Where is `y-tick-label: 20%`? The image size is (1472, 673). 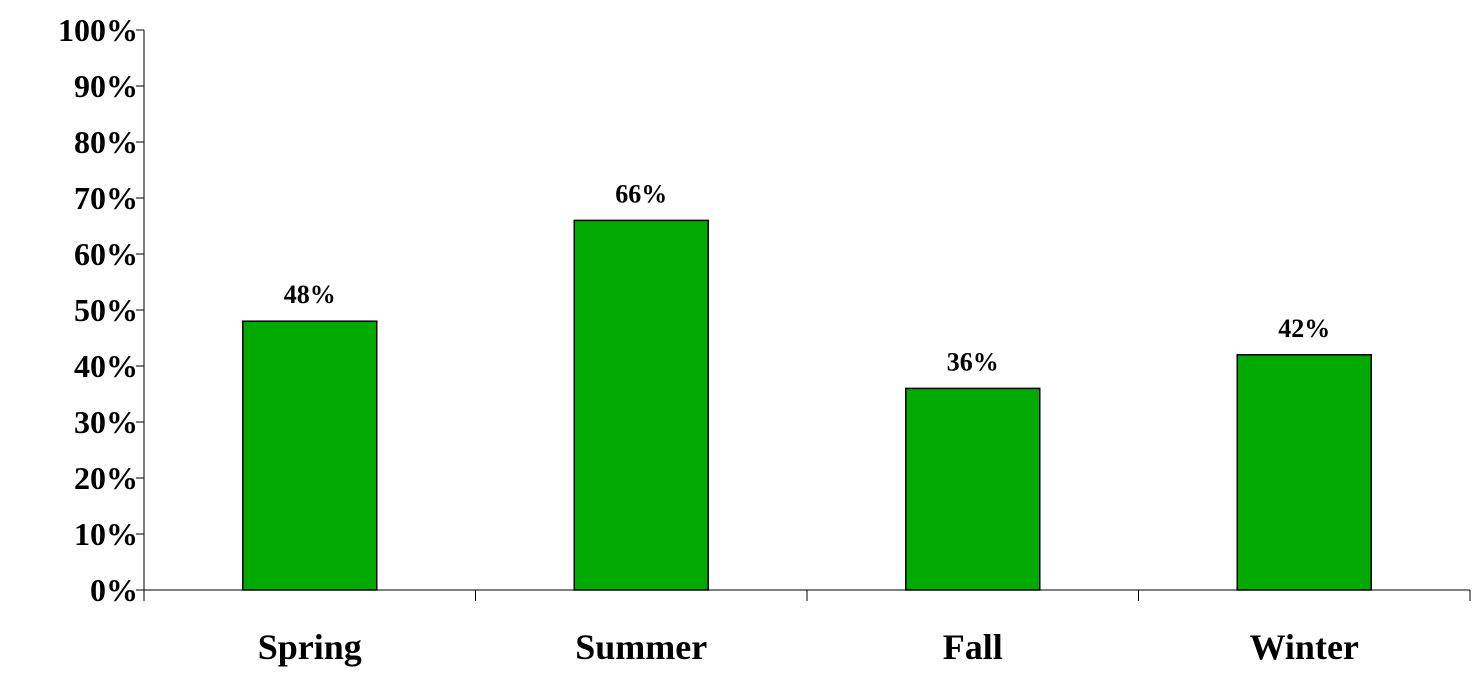 y-tick-label: 20% is located at coordinates (106, 478).